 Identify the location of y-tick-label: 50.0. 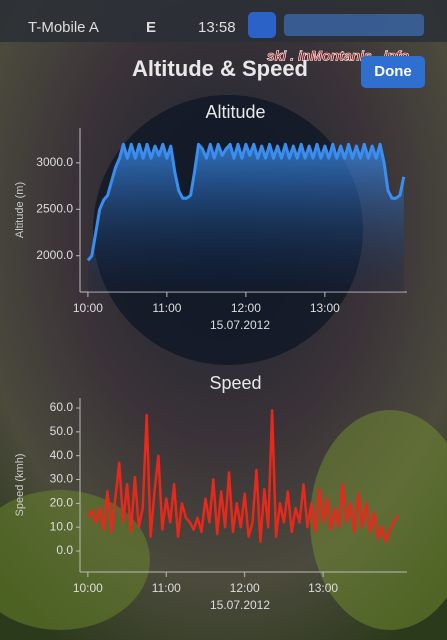
(62, 431).